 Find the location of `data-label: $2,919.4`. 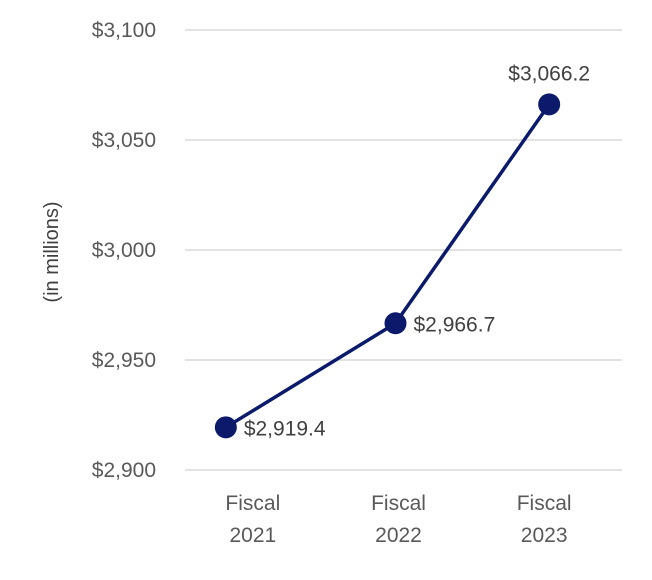

data-label: $2,919.4 is located at coordinates (285, 428).